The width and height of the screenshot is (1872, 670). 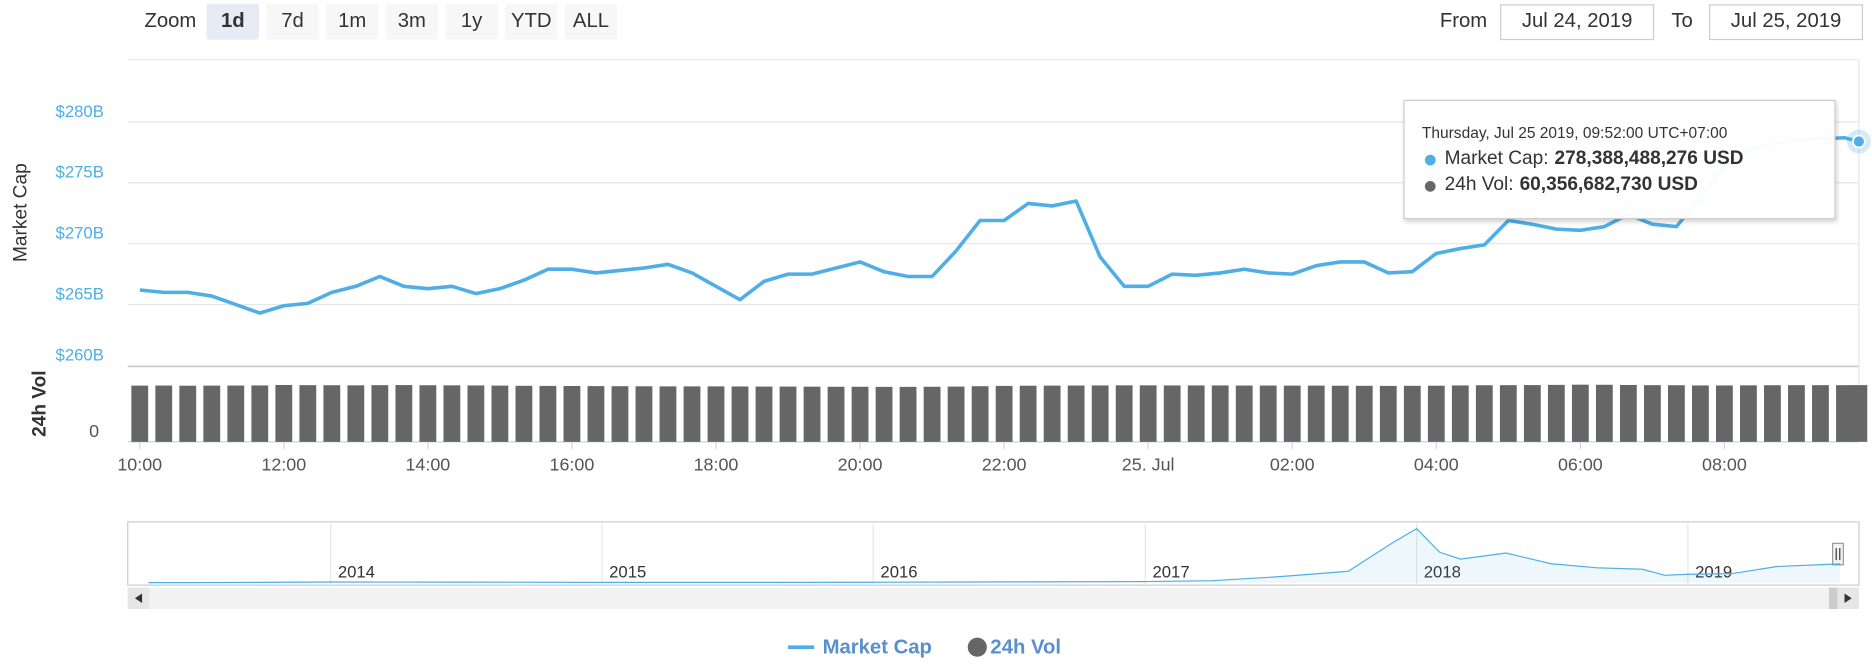 I want to click on tooltip-dot, so click(x=1430, y=160).